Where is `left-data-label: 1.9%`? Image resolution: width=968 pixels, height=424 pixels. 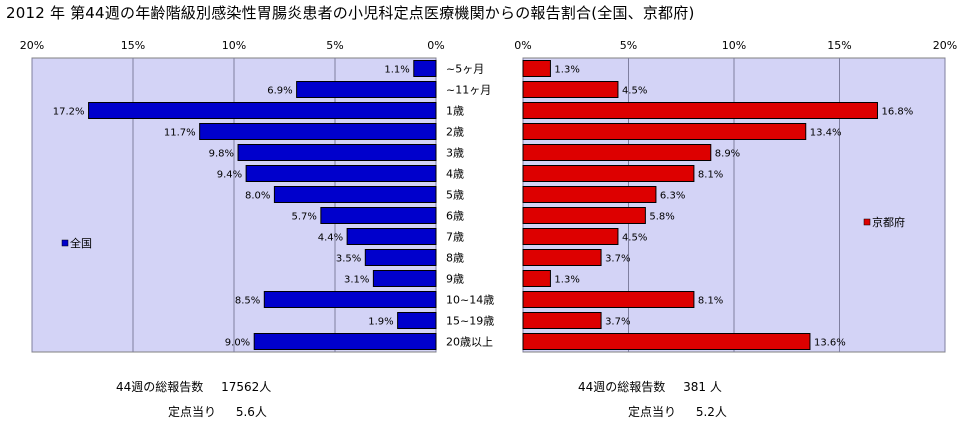 left-data-label: 1.9% is located at coordinates (380, 322).